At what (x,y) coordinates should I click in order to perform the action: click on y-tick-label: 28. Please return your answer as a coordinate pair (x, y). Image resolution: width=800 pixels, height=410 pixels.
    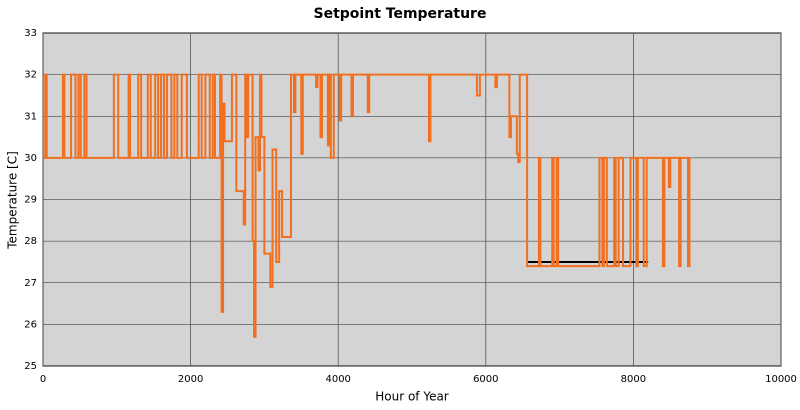
    Looking at the image, I should click on (30, 241).